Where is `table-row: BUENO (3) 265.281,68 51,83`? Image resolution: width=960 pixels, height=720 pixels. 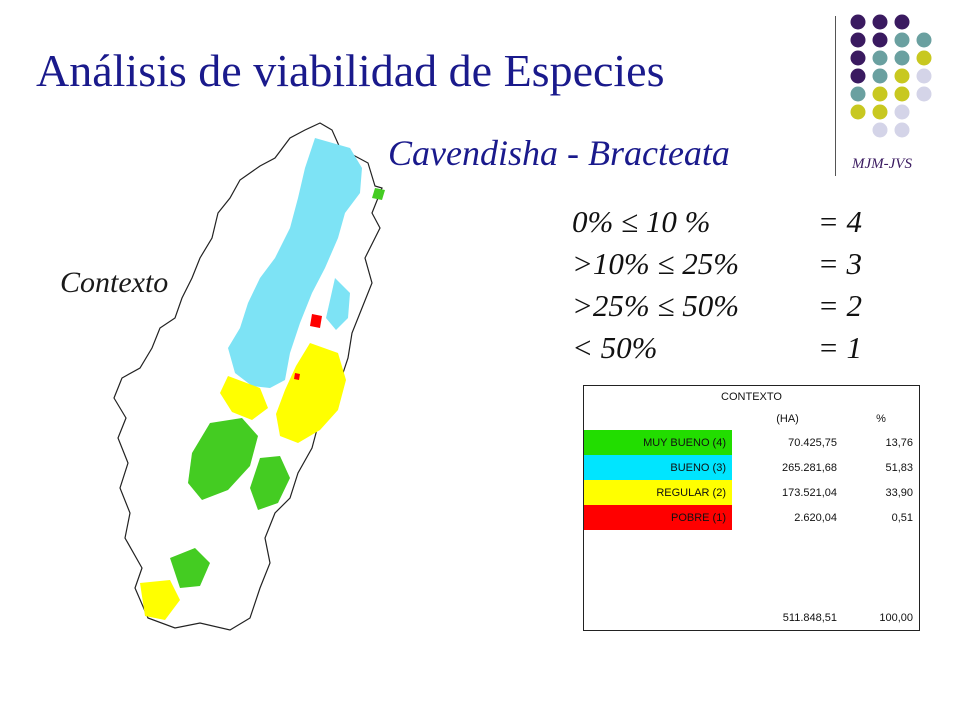 table-row: BUENO (3) 265.281,68 51,83 is located at coordinates (751, 467).